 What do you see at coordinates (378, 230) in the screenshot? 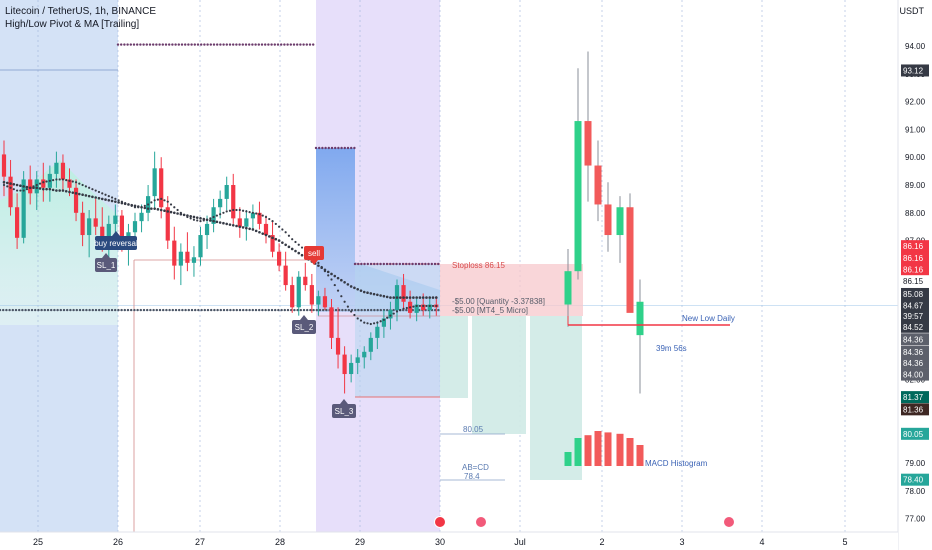
I see `sell-zone-area` at bounding box center [378, 230].